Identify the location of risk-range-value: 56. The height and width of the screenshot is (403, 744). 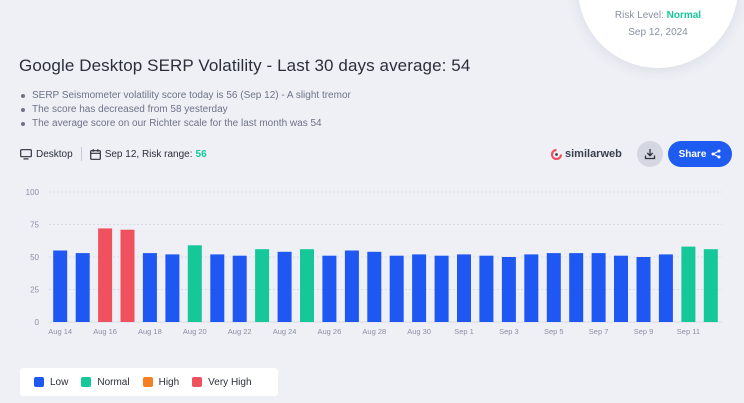
(201, 154).